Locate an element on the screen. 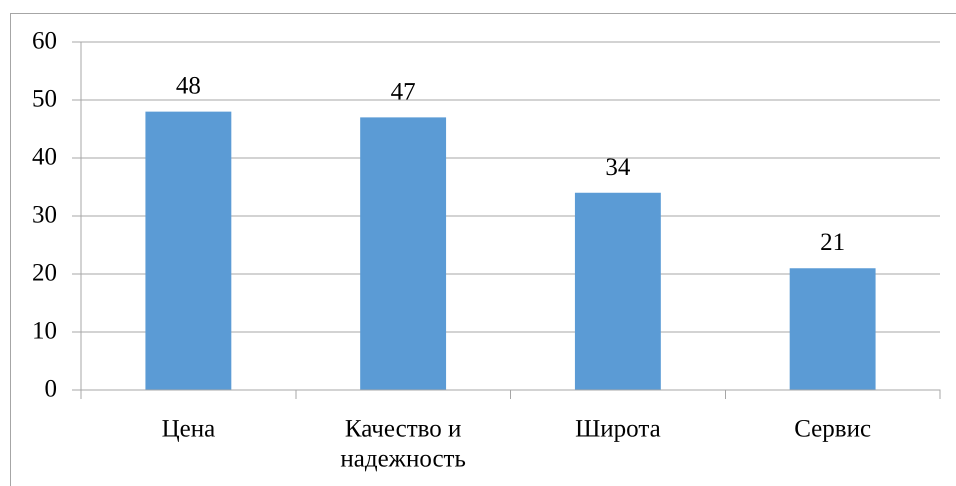  y-tick-label: 0 is located at coordinates (50, 389).